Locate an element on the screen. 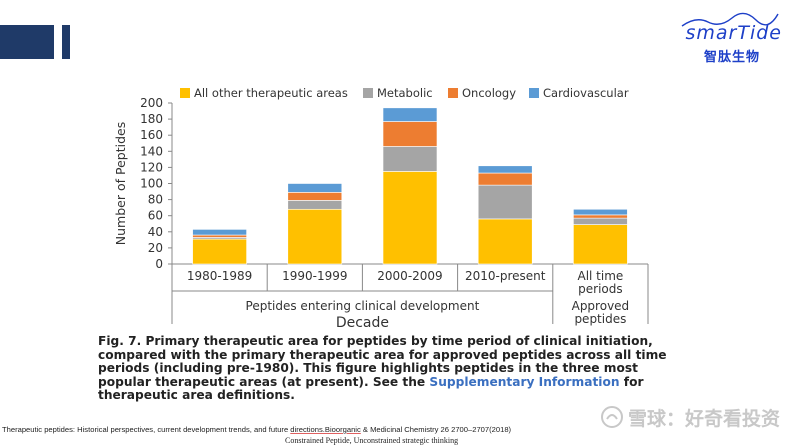  legend-label: Metabolic is located at coordinates (405, 93).